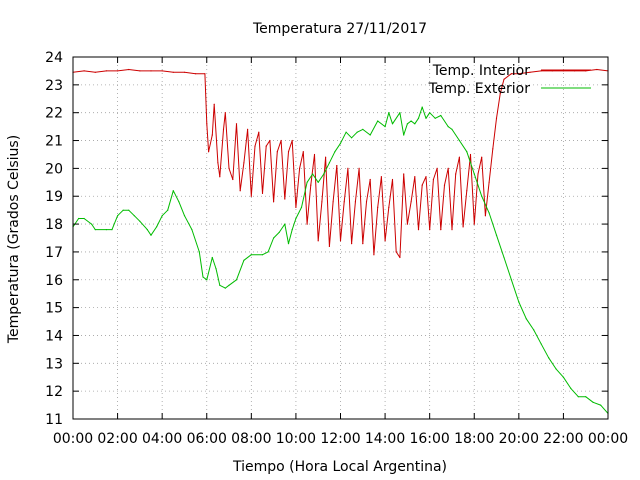 Image resolution: width=640 pixels, height=480 pixels. Describe the element at coordinates (251, 439) in the screenshot. I see `x-tick-label: 08:00` at that location.